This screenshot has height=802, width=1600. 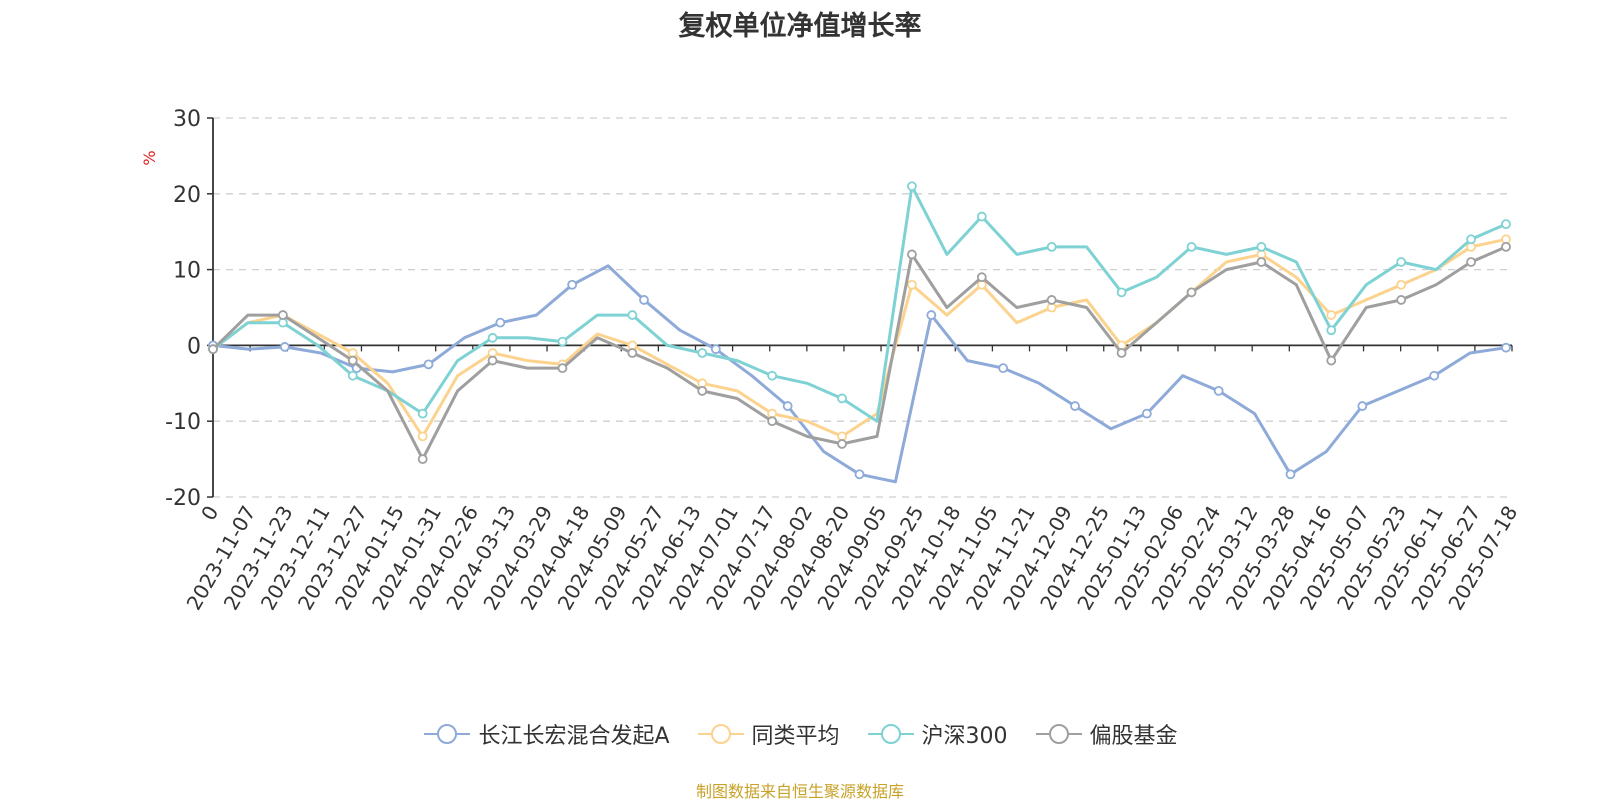 I want to click on y-tick-label: 20, so click(x=187, y=195).